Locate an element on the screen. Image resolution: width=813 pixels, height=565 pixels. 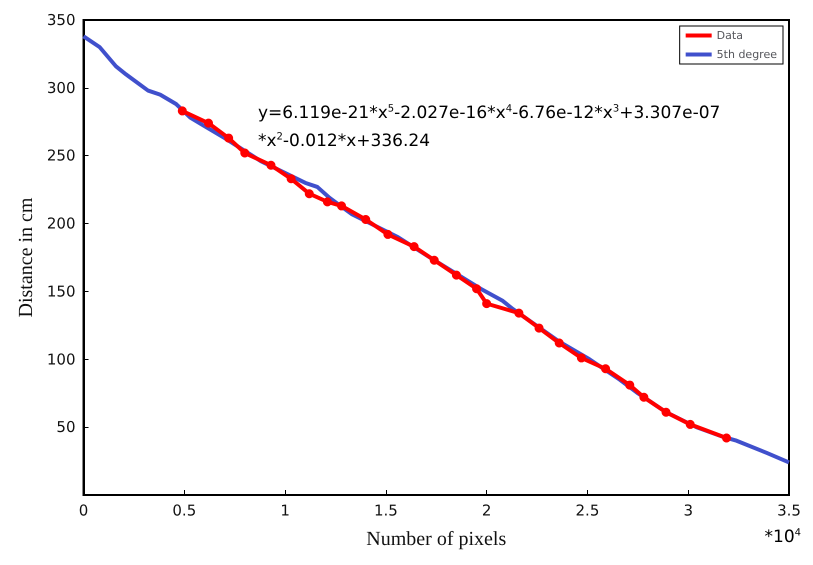
x-tick-label: 2 is located at coordinates (487, 511).